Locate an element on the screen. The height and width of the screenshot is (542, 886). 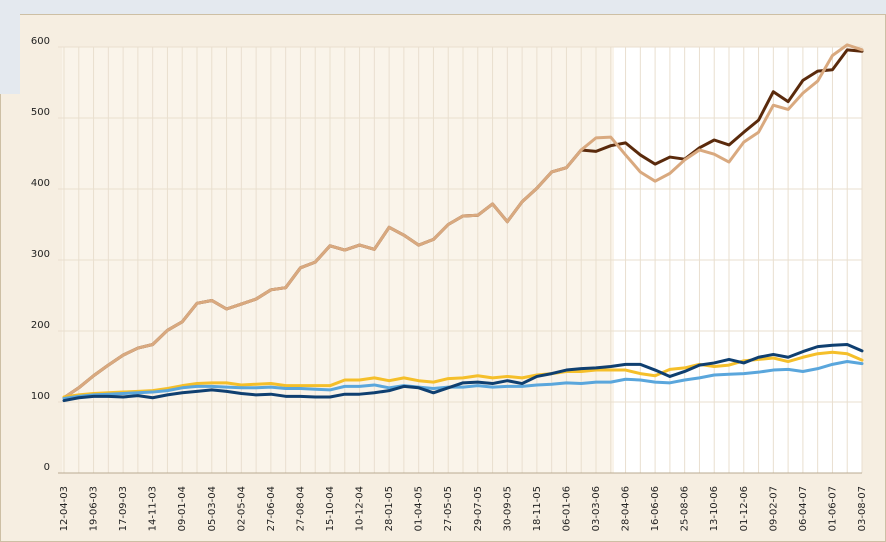
x-tick-label: 18-11-05 is located at coordinates (537, 508).